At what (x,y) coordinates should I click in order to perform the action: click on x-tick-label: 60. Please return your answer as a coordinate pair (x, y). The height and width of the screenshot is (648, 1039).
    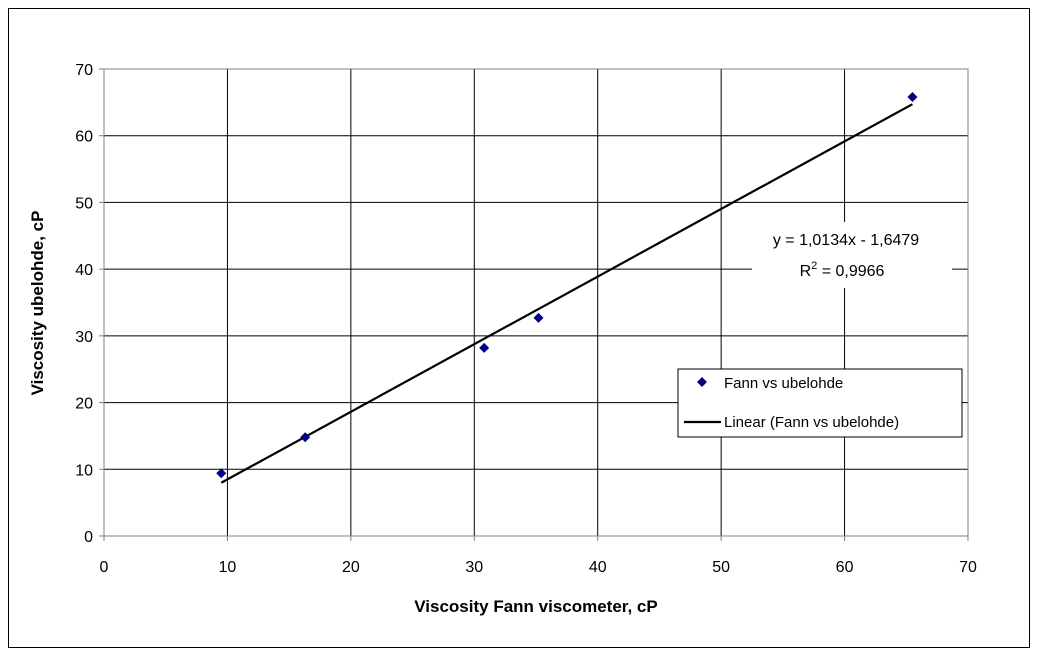
    Looking at the image, I should click on (845, 567).